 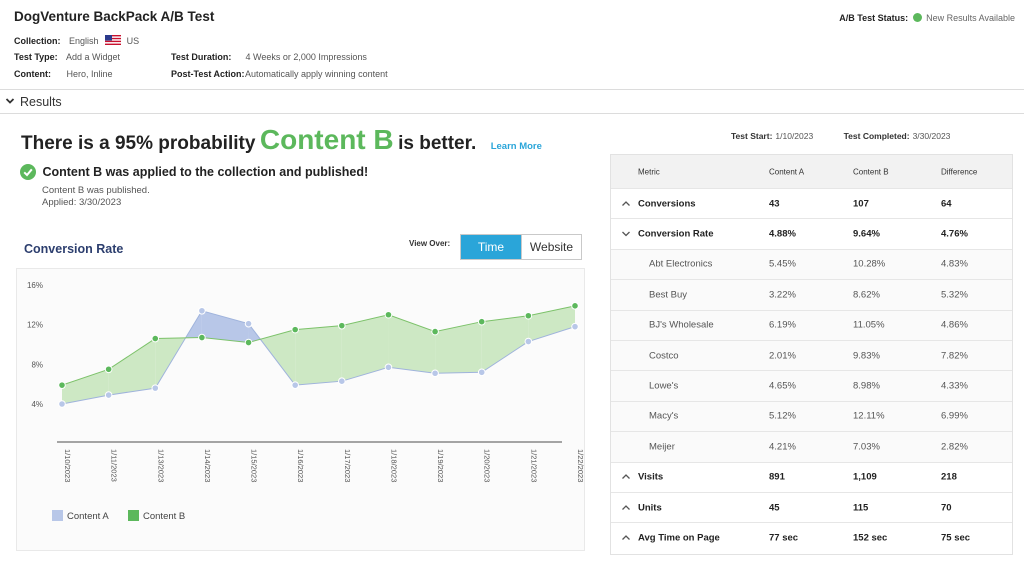 What do you see at coordinates (318, 345) in the screenshot?
I see `content-b-line` at bounding box center [318, 345].